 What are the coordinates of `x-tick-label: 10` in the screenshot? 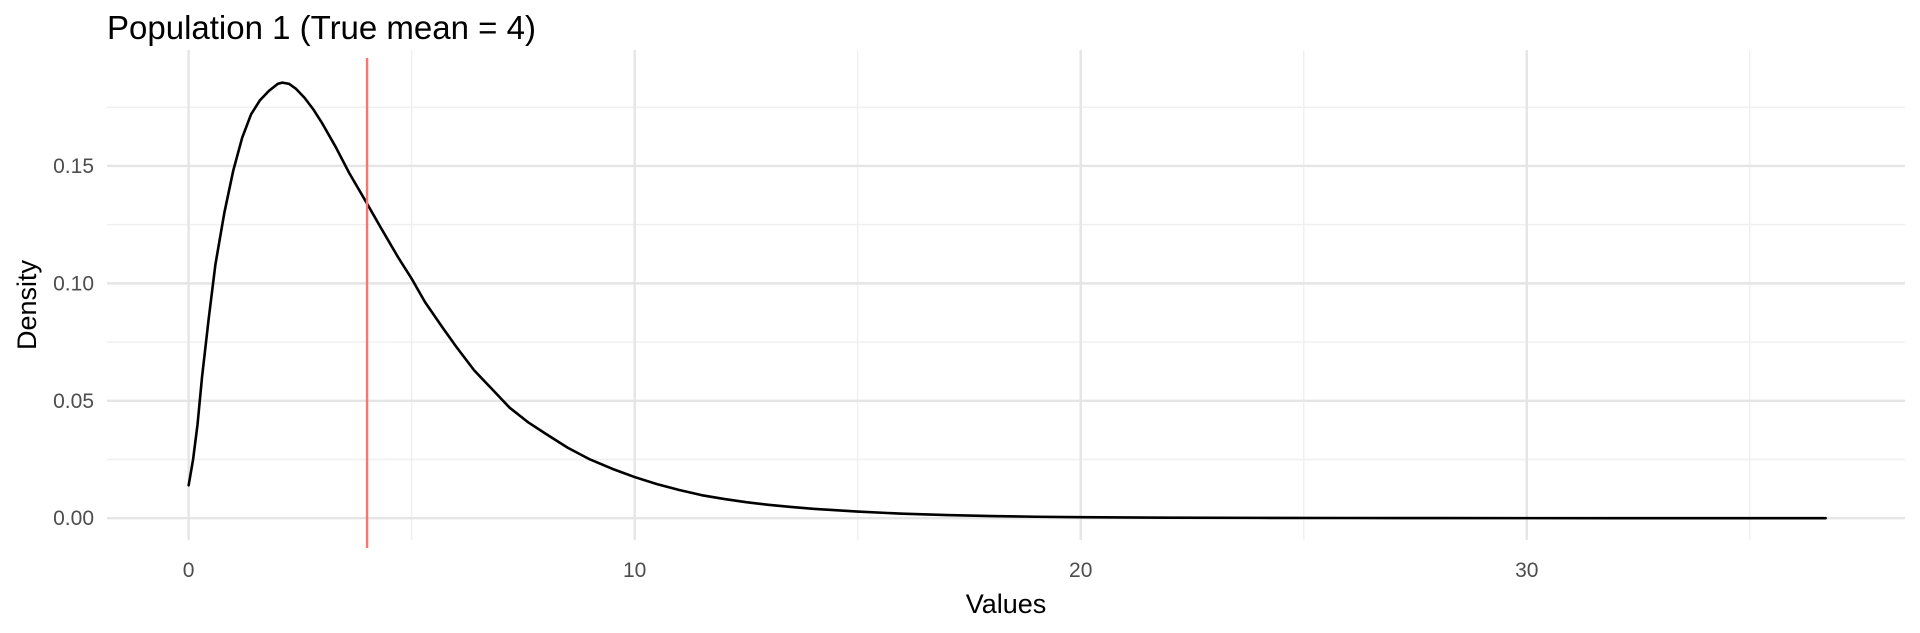 It's located at (634, 570).